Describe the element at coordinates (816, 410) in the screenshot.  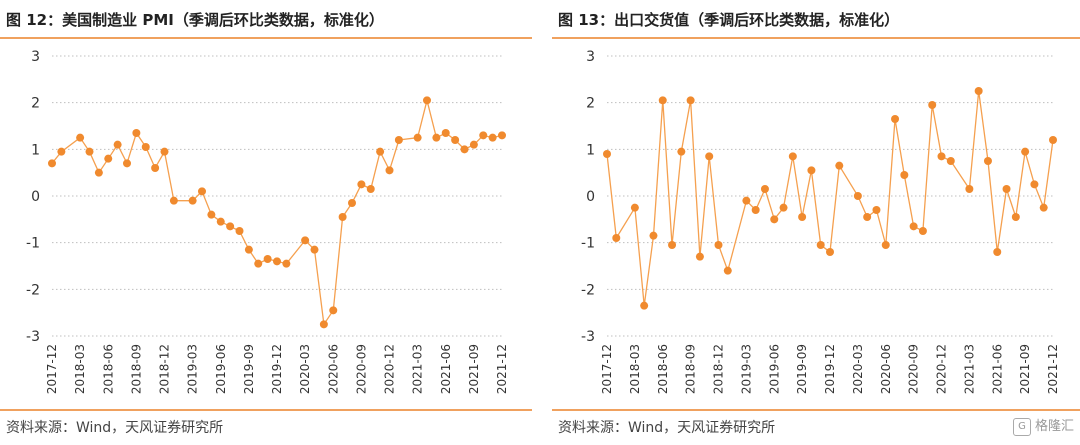
I see `source-rule` at that location.